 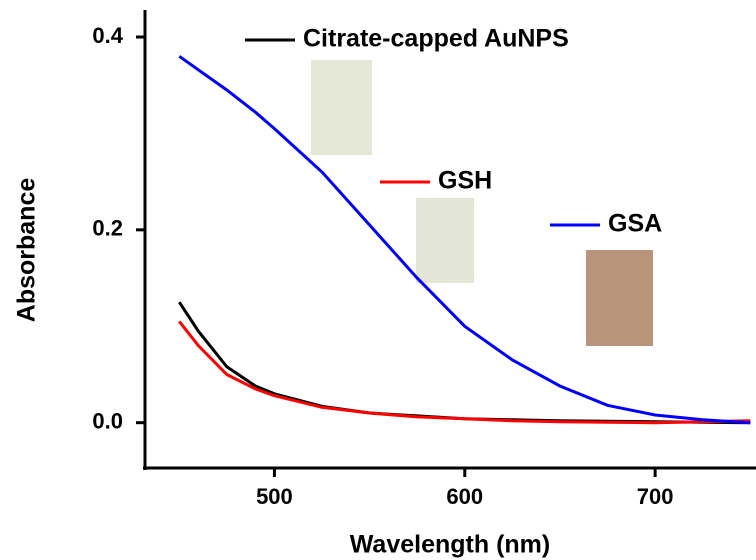 I want to click on legend-label: GSH, so click(x=465, y=181).